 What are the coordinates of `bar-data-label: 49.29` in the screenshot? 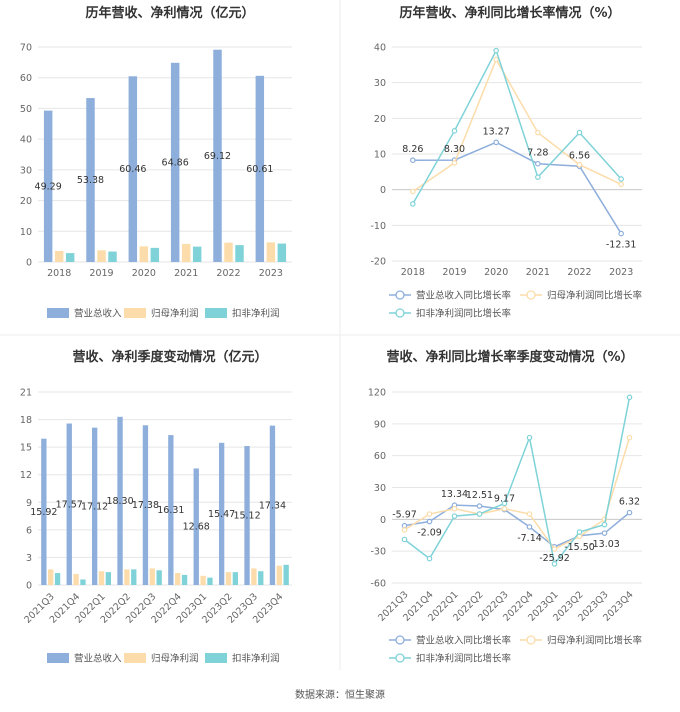 It's located at (48, 186).